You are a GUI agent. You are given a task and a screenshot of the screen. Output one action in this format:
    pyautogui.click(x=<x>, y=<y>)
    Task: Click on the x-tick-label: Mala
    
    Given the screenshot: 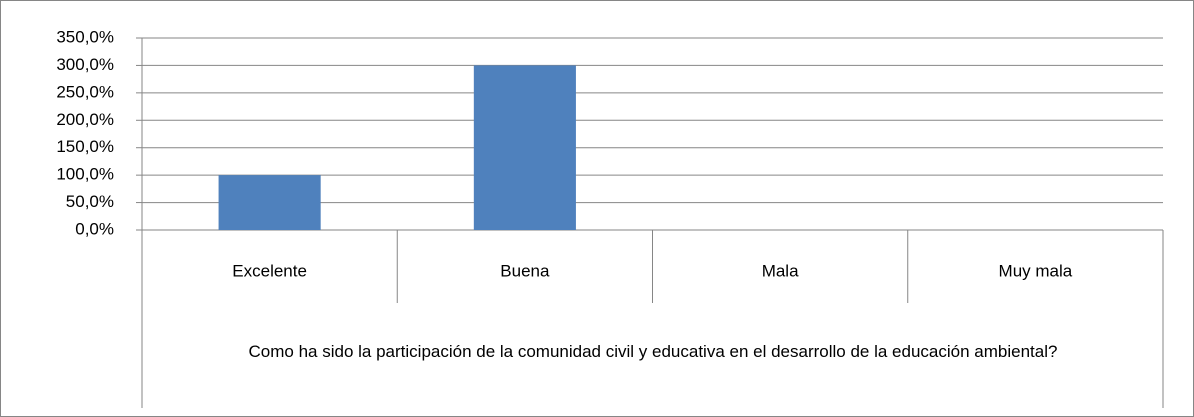 What is the action you would take?
    pyautogui.click(x=780, y=270)
    